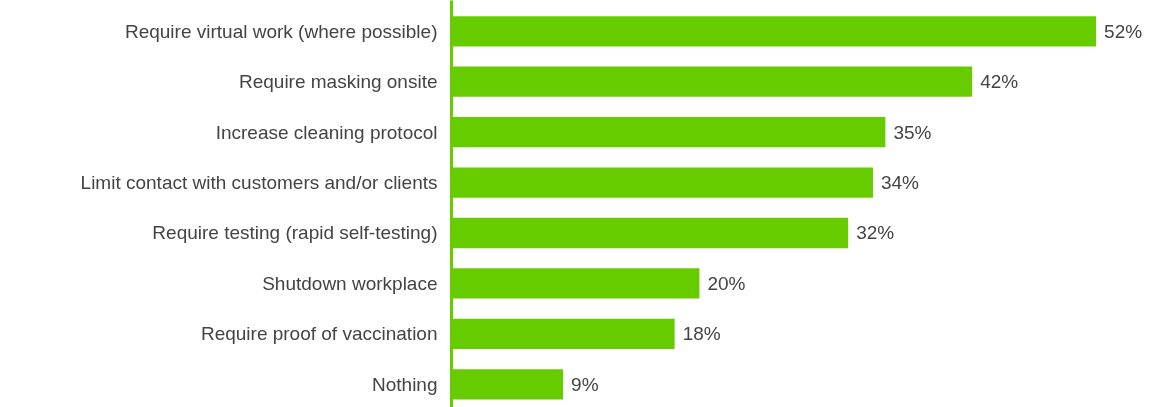  I want to click on y-tick-label: Limit contact with customers and/or clients, so click(259, 183).